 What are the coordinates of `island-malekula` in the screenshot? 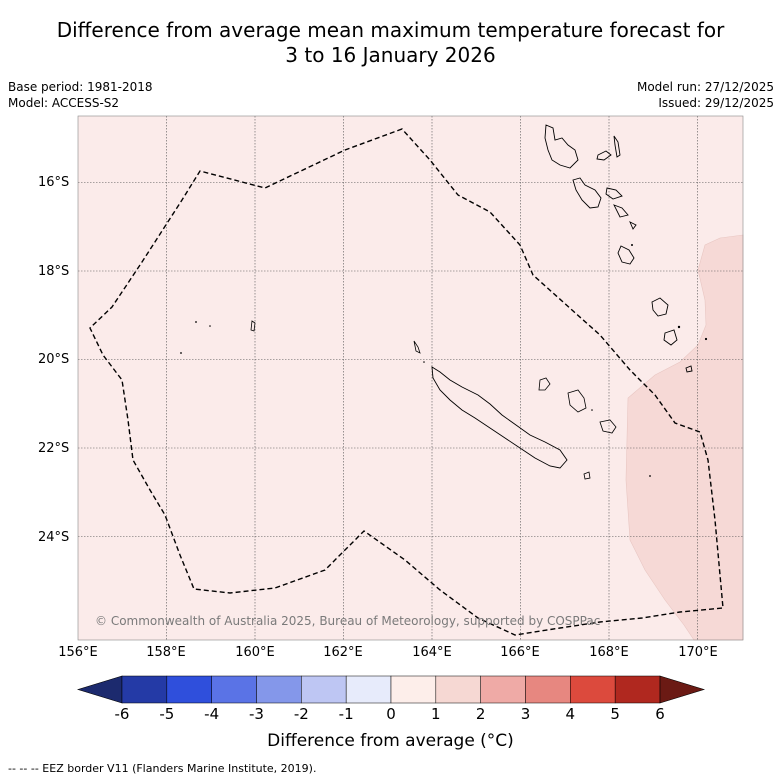 It's located at (587, 193).